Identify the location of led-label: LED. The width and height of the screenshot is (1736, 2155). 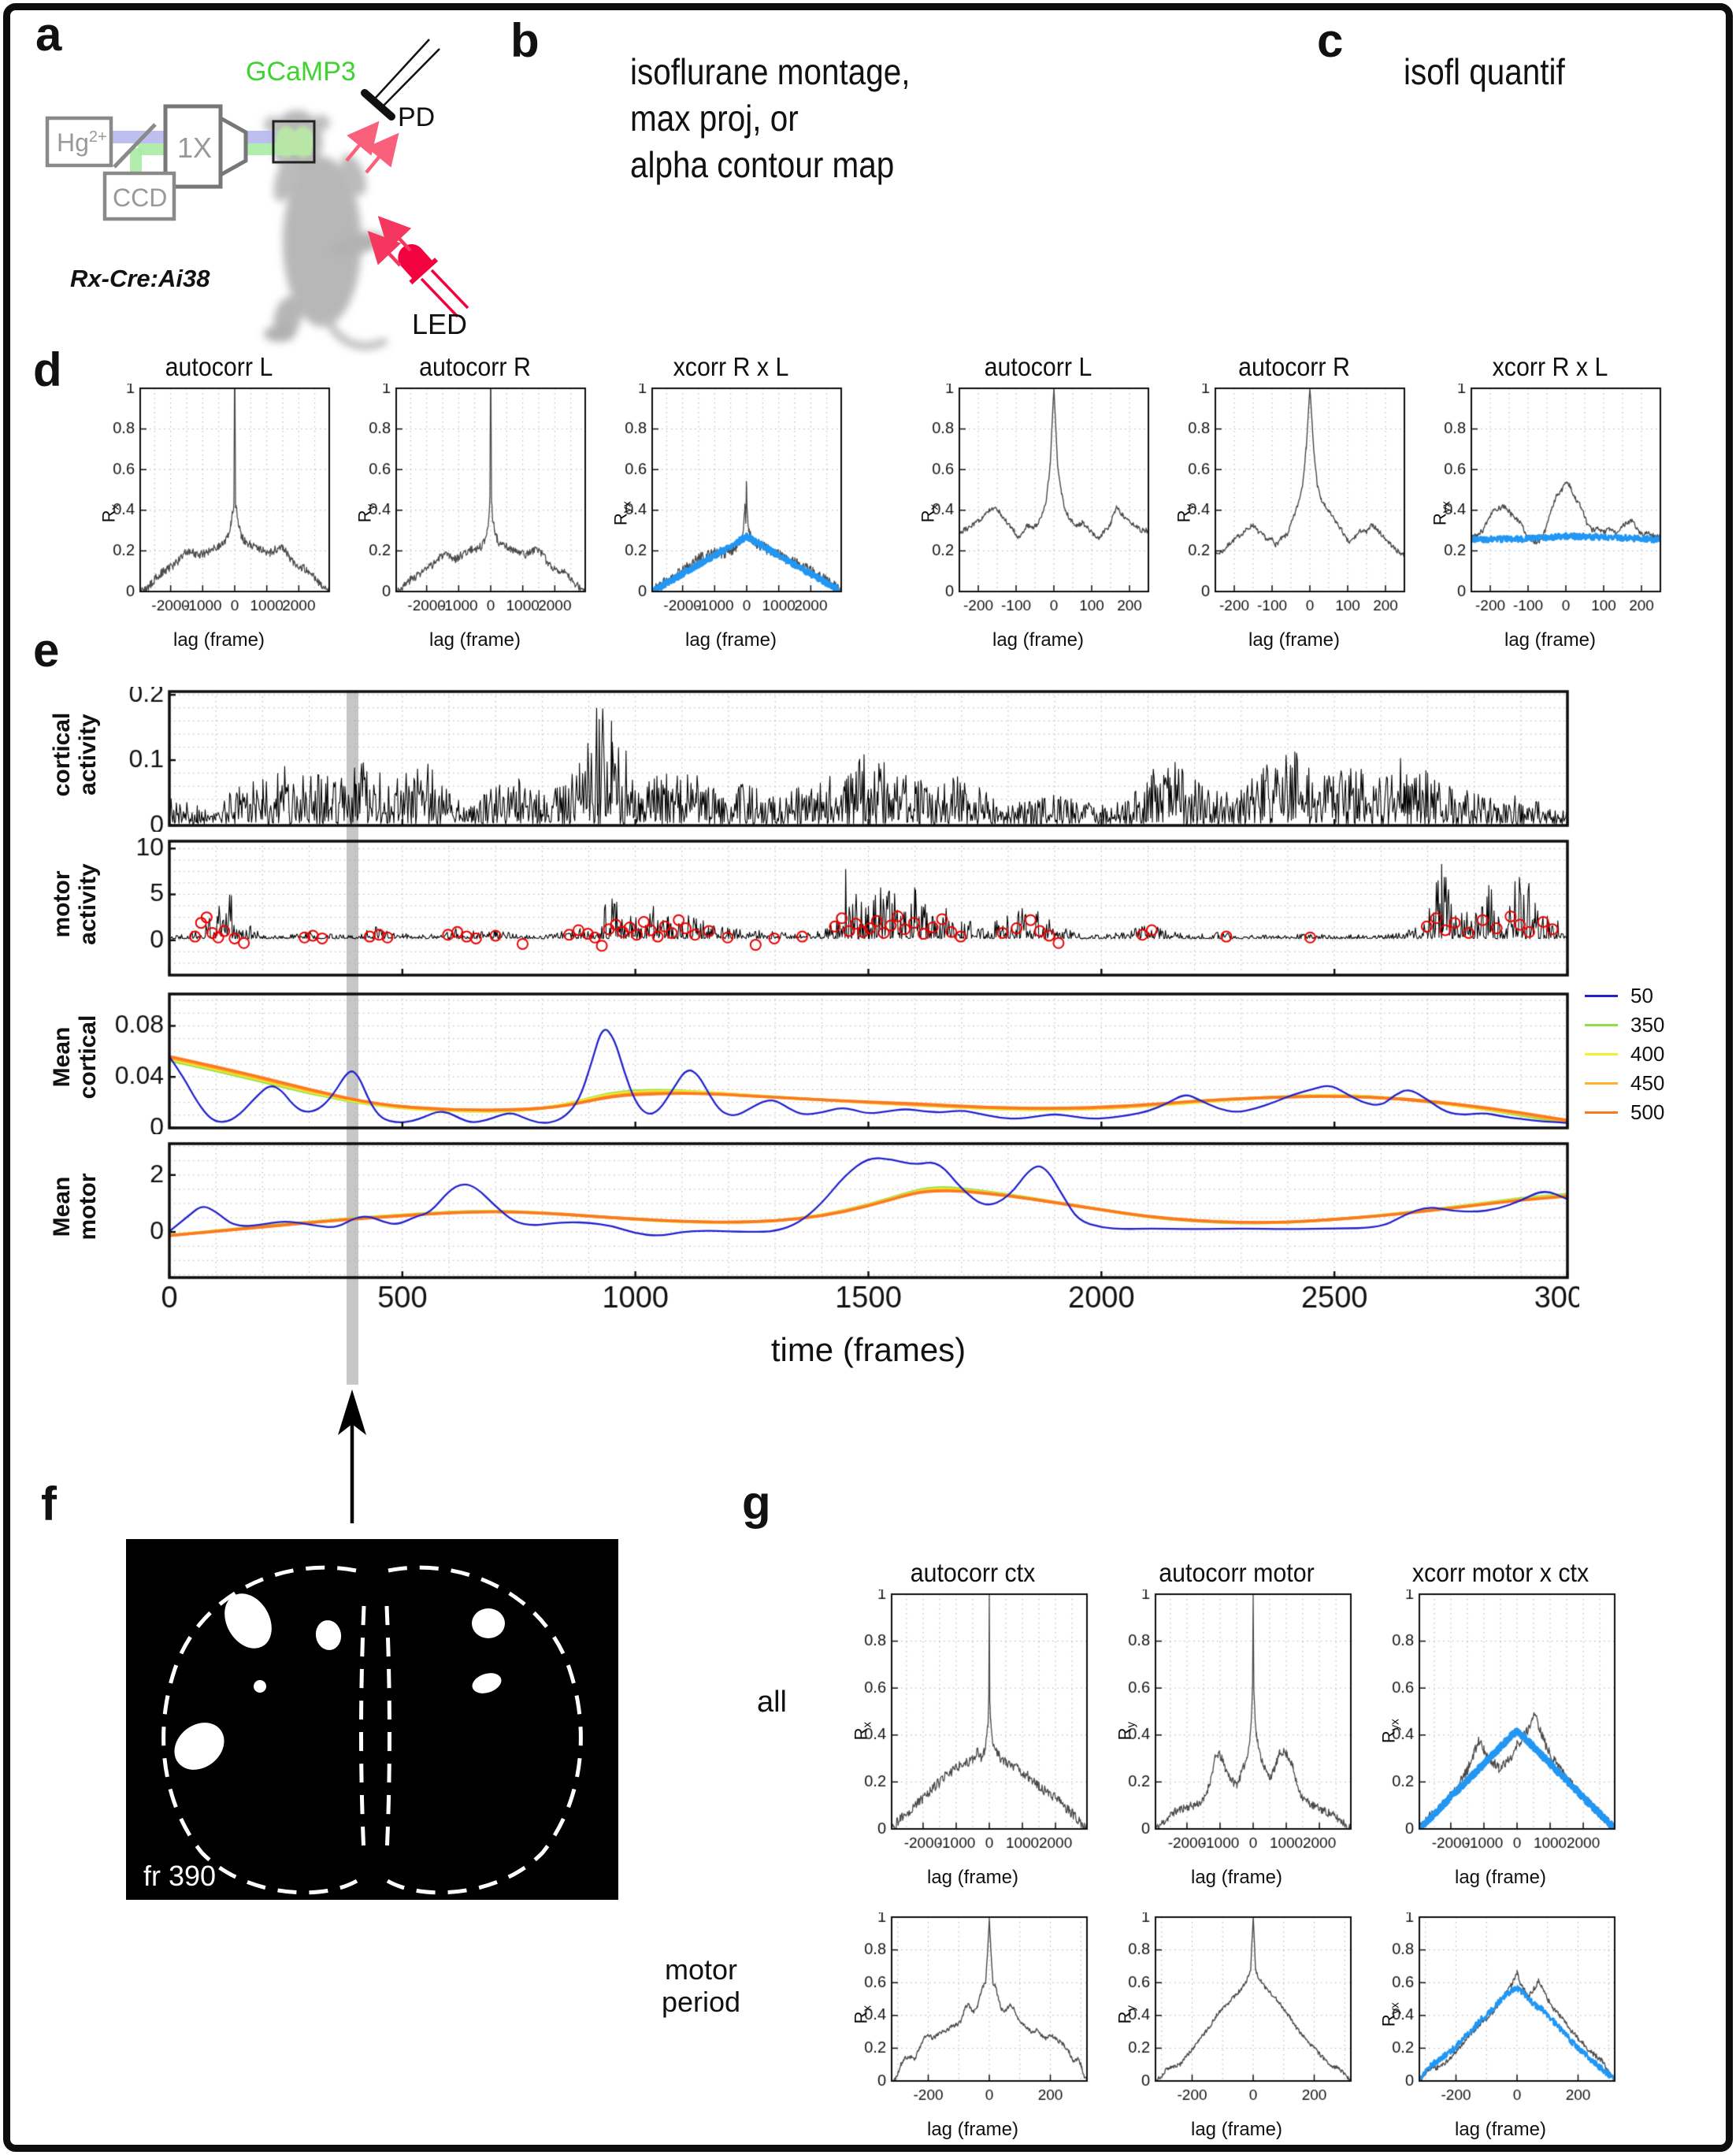
(440, 324).